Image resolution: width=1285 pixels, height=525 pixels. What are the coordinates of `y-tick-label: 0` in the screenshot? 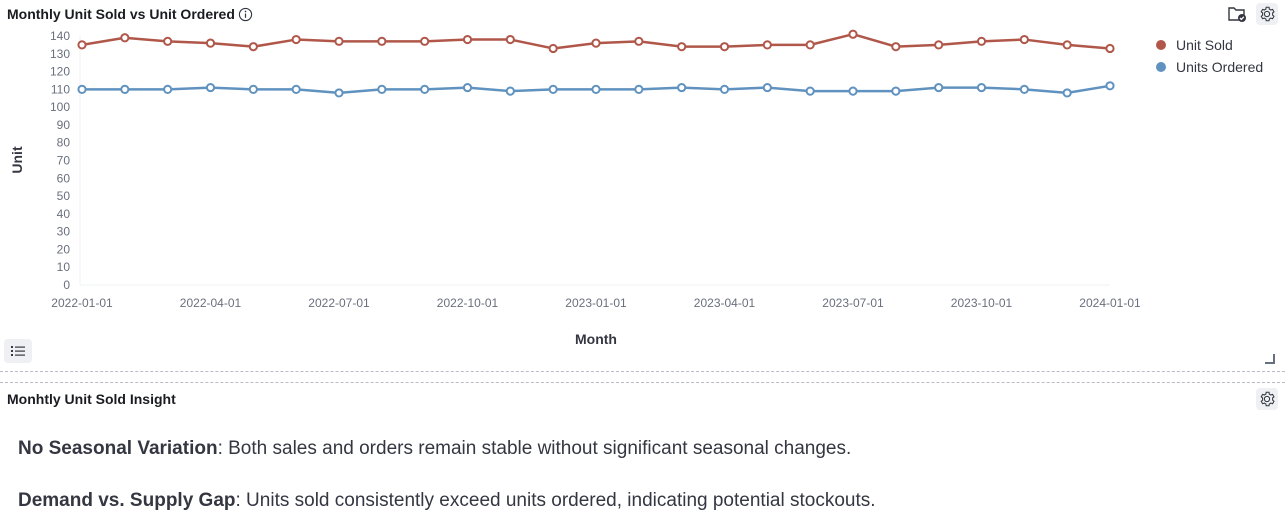 It's located at (66, 285).